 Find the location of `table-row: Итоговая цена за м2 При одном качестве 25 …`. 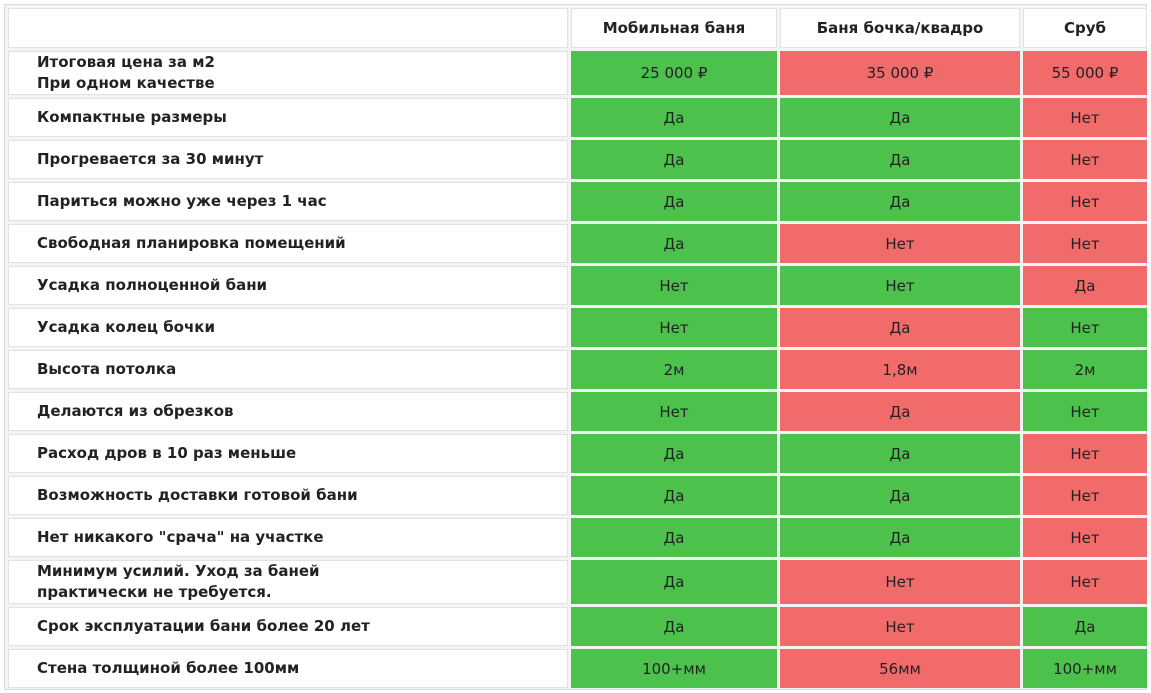

table-row: Итоговая цена за м2 При одном качестве 25 … is located at coordinates (577, 73).